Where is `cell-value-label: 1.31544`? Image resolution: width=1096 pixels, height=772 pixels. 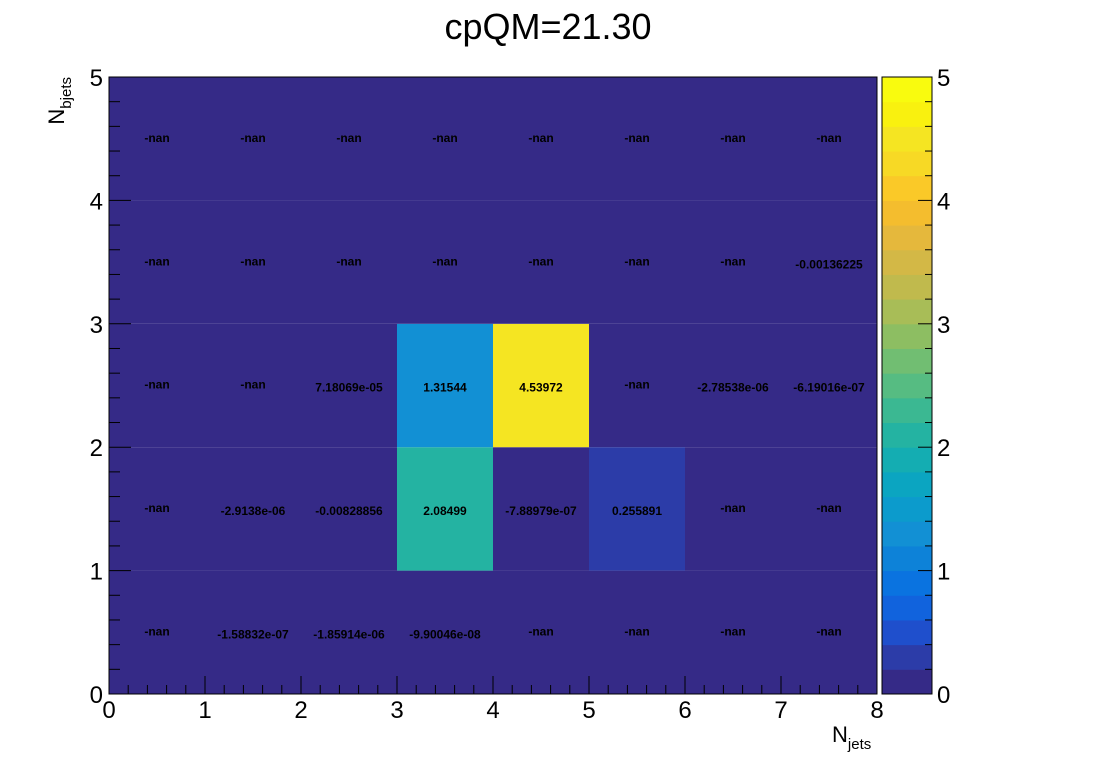
cell-value-label: 1.31544 is located at coordinates (445, 388).